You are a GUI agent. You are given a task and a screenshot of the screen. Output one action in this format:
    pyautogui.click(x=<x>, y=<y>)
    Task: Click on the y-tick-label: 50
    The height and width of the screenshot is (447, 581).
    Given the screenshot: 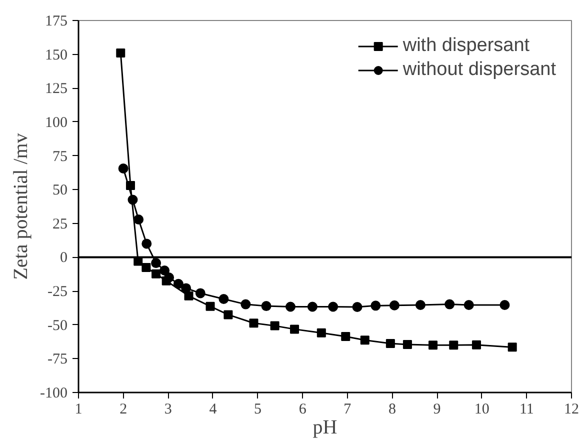 What is the action you would take?
    pyautogui.click(x=60, y=190)
    